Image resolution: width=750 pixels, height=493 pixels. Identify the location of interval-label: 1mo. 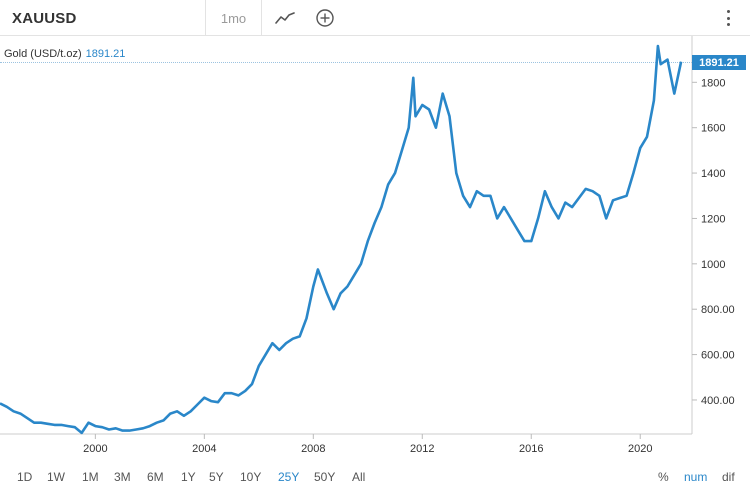
(233, 18).